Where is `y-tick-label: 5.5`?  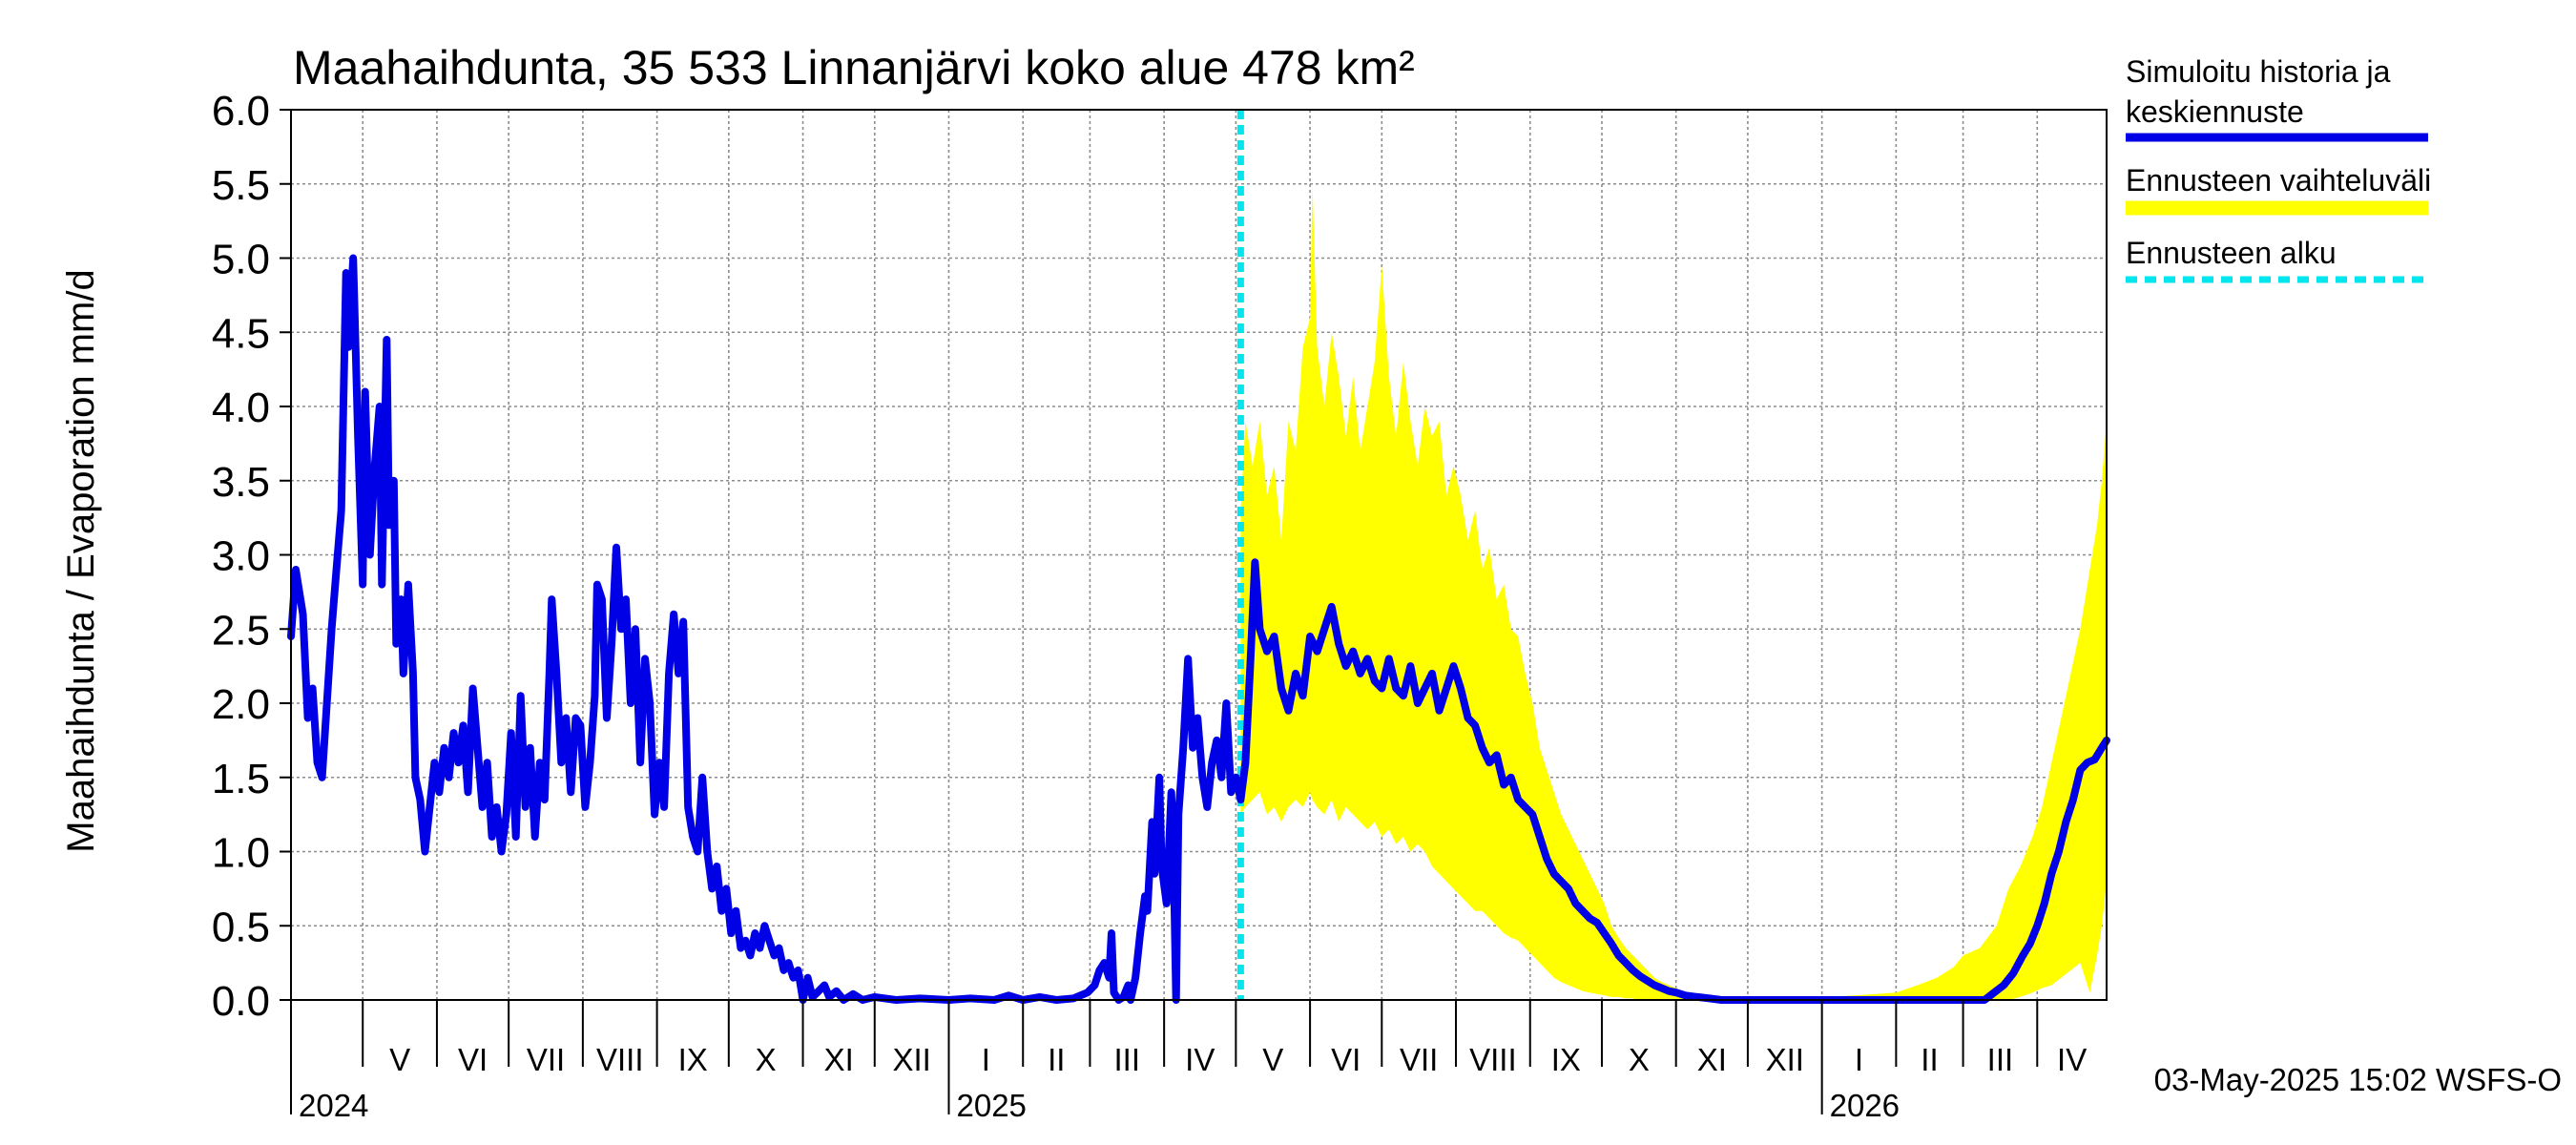 y-tick-label: 5.5 is located at coordinates (241, 185).